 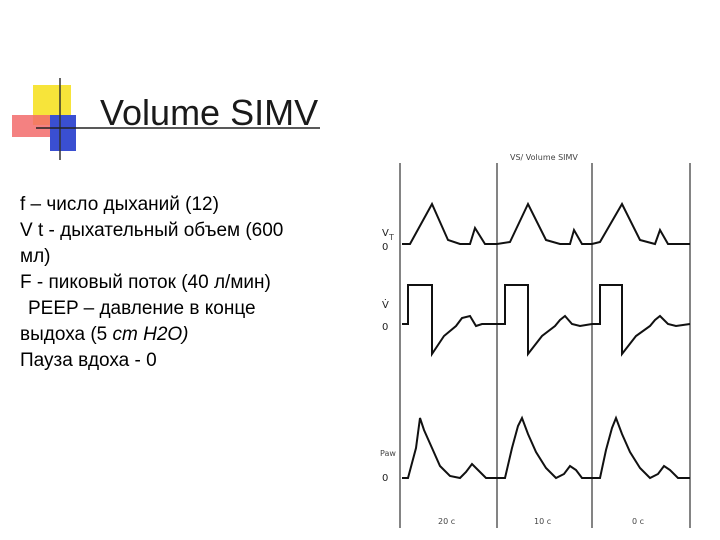 What do you see at coordinates (142, 308) in the screenshot?
I see `param-peep: PEEP – давление в конце` at bounding box center [142, 308].